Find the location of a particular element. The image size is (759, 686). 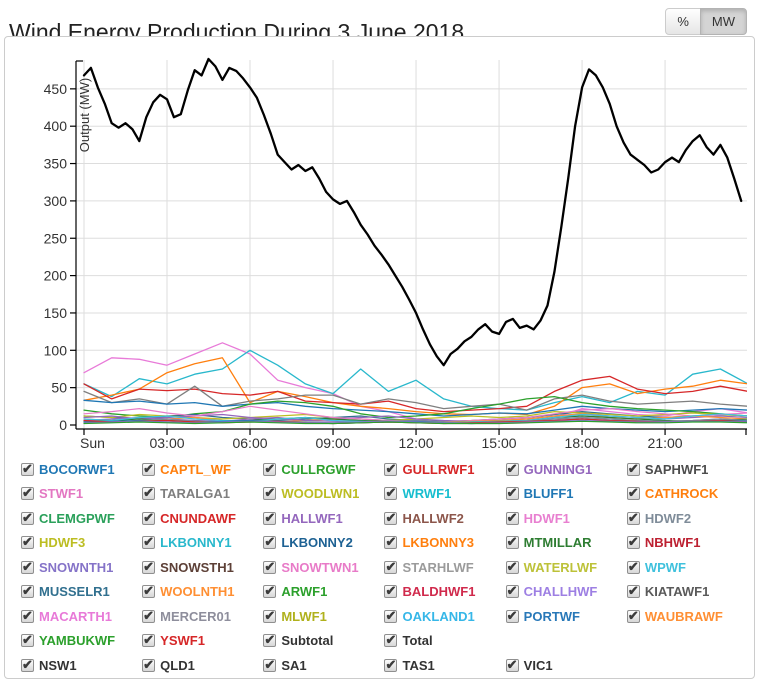

legend-item-snownth1: SNOWNTH1 is located at coordinates (81, 567).